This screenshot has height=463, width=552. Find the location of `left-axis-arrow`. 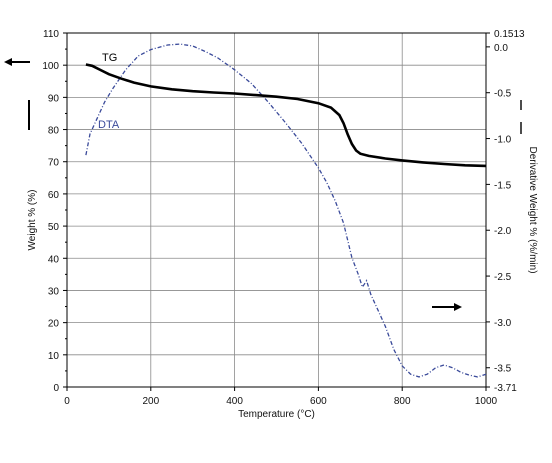

left-axis-arrow is located at coordinates (17, 62).